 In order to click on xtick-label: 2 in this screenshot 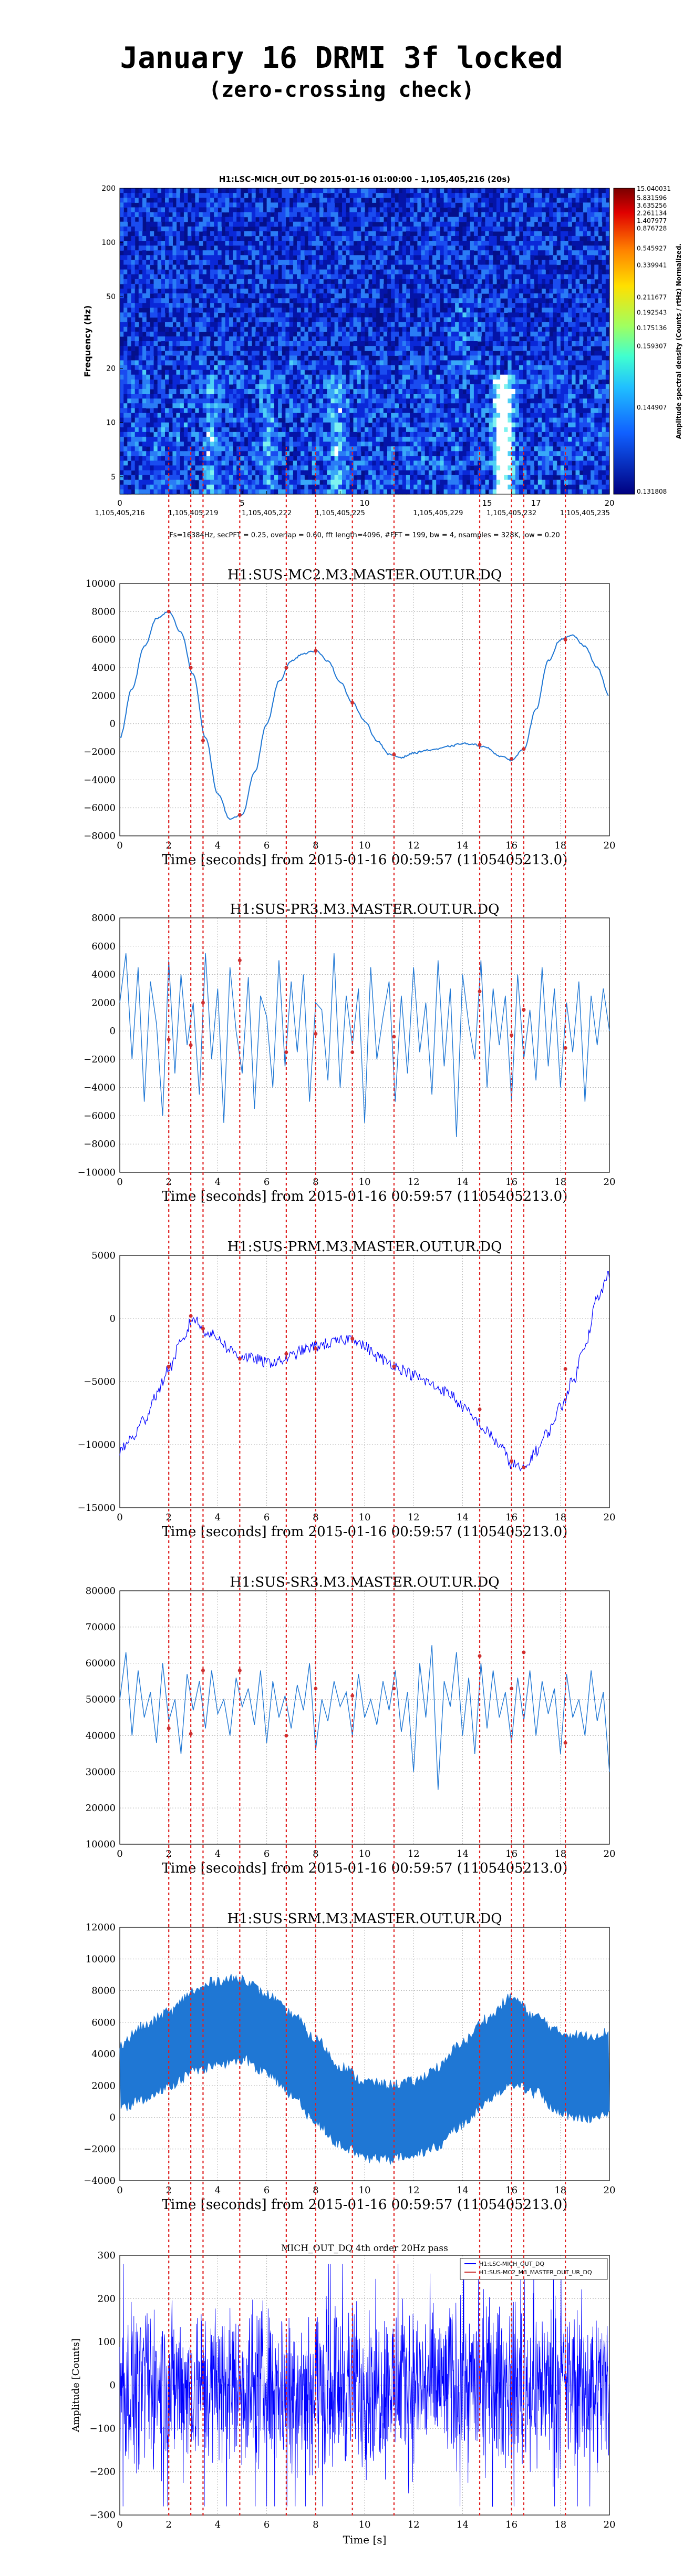, I will do `click(168, 1182)`.